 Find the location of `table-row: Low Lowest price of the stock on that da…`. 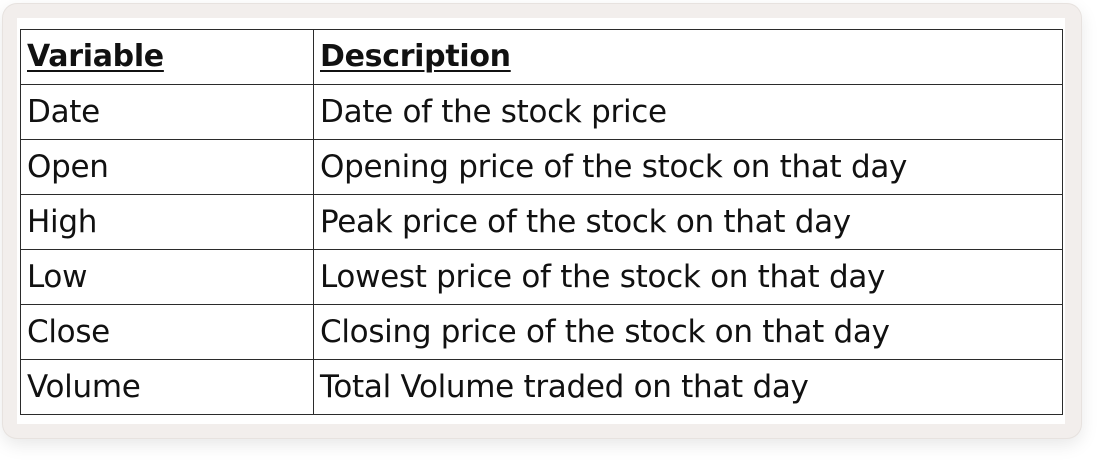

table-row: Low Lowest price of the stock on that da… is located at coordinates (541, 277).